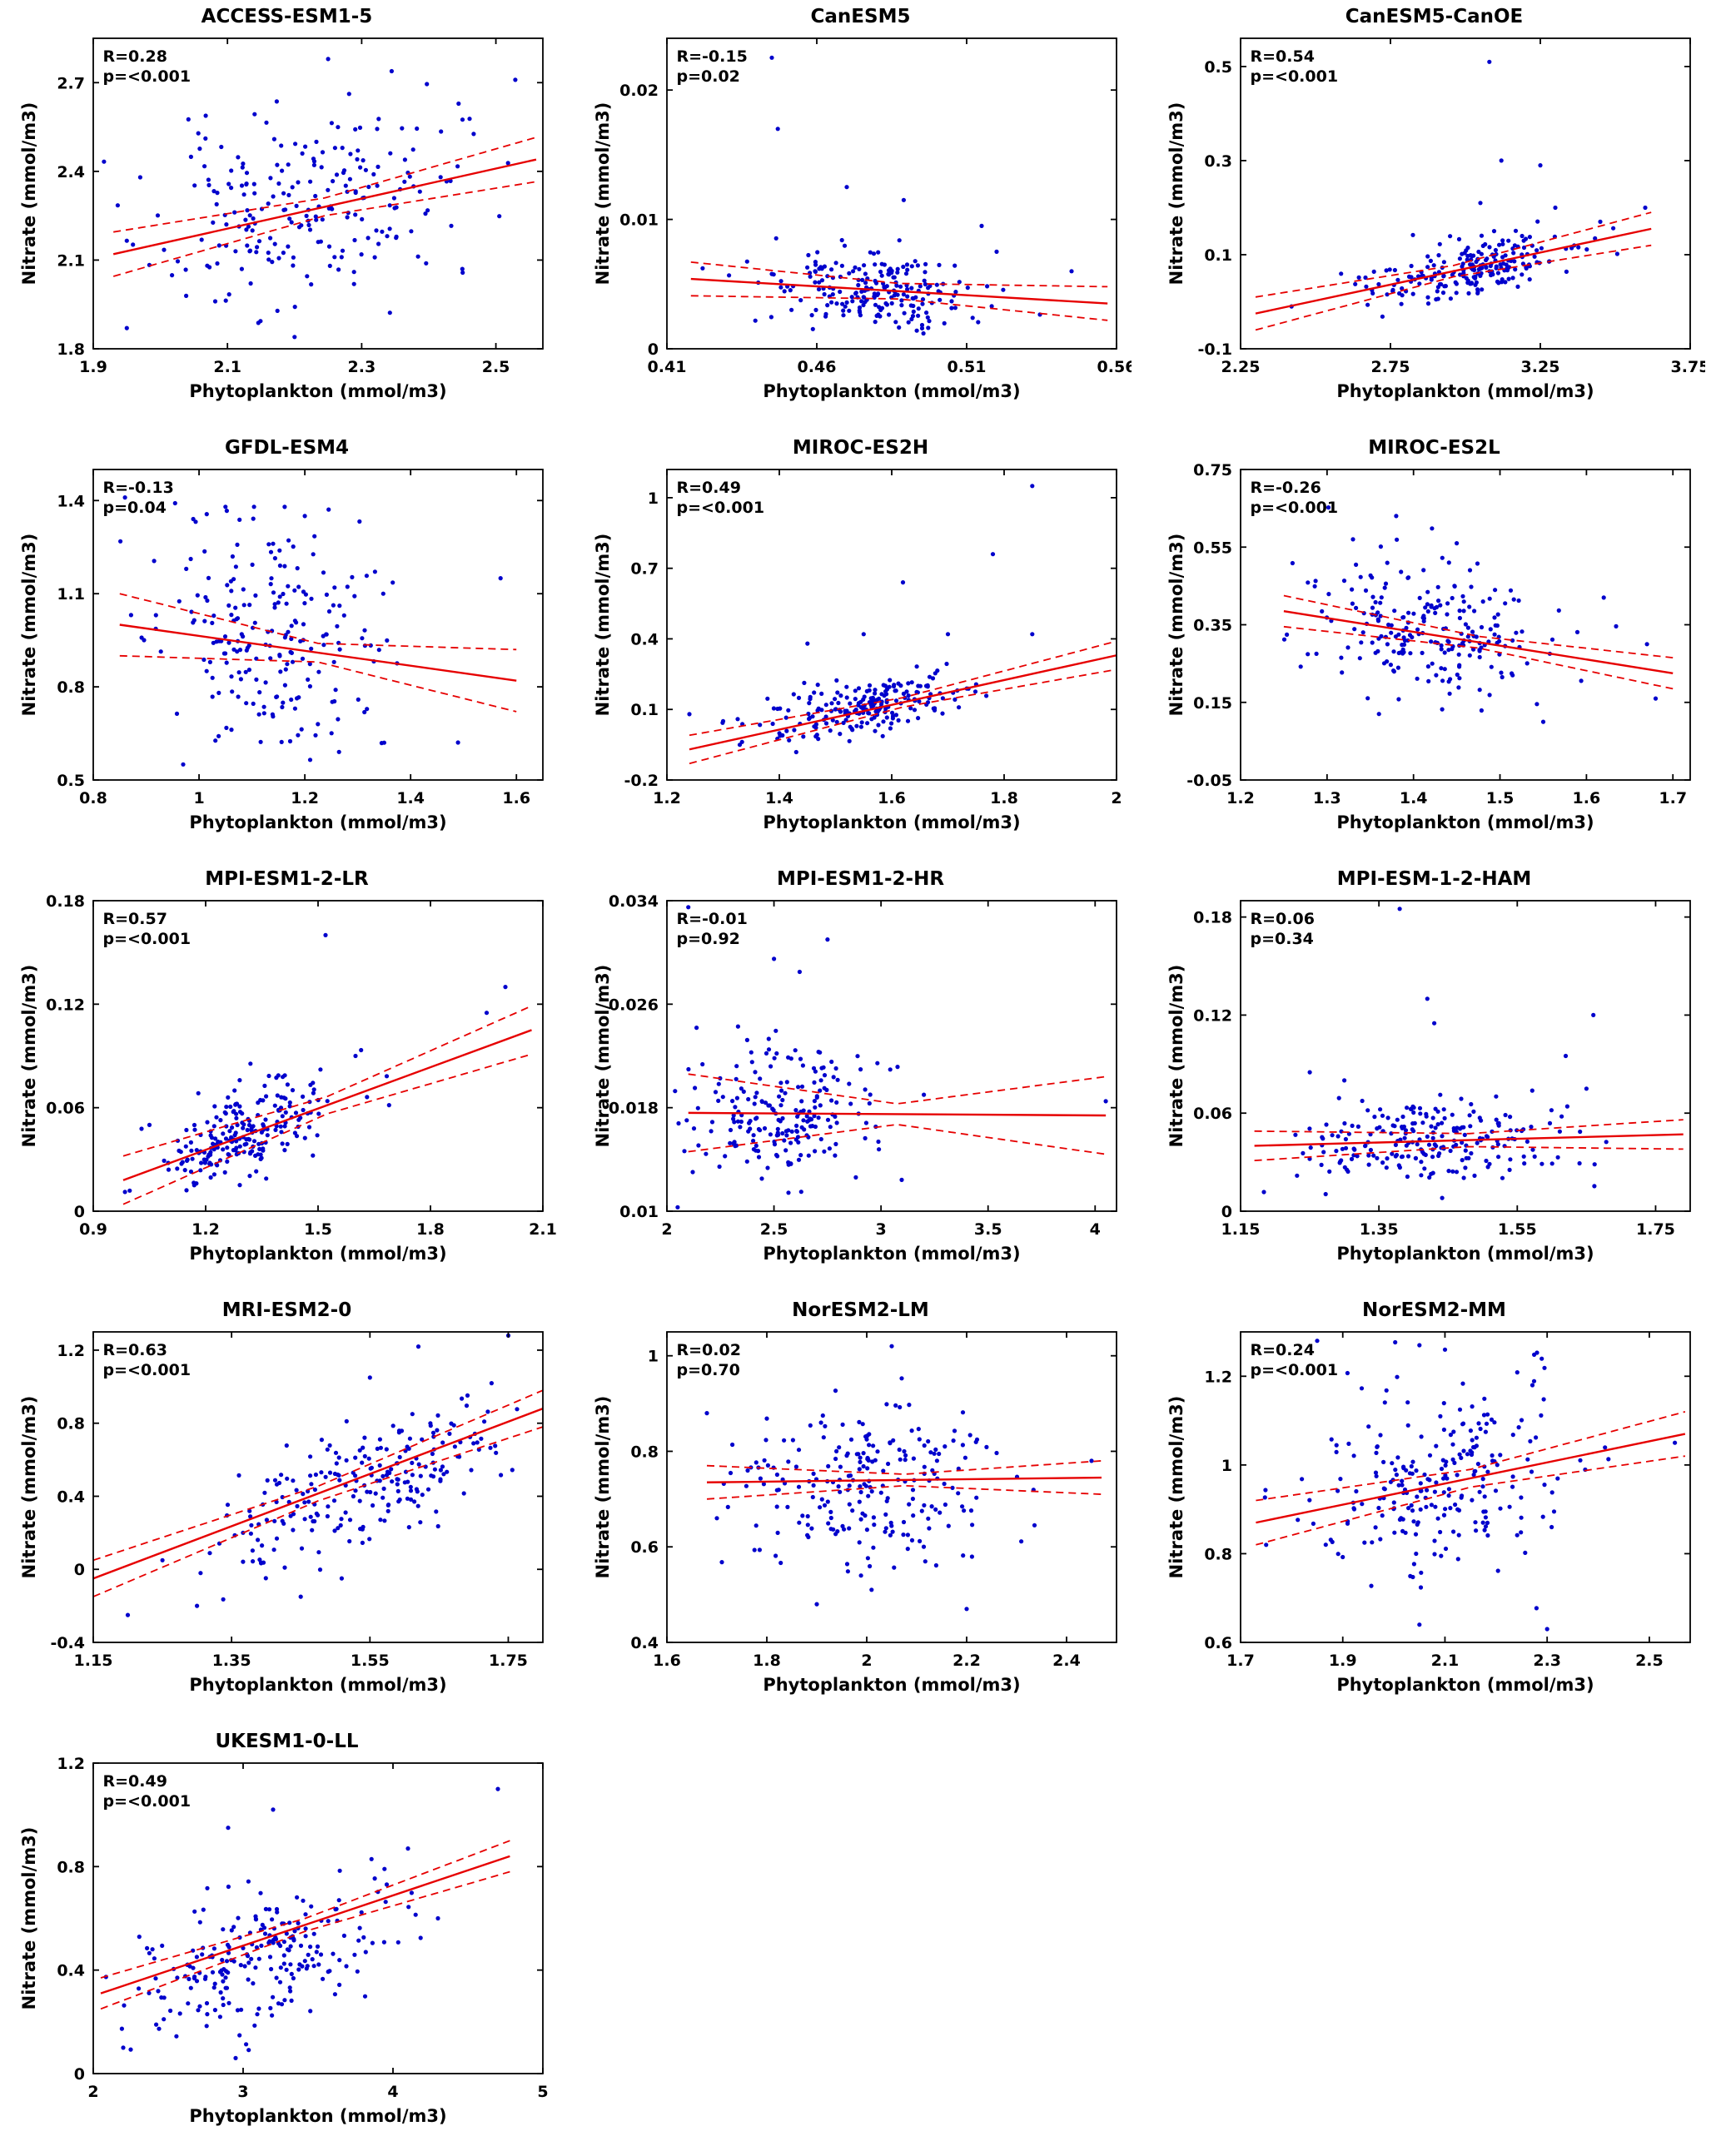  I want to click on svg-text: 3.75, so click(1687, 367).